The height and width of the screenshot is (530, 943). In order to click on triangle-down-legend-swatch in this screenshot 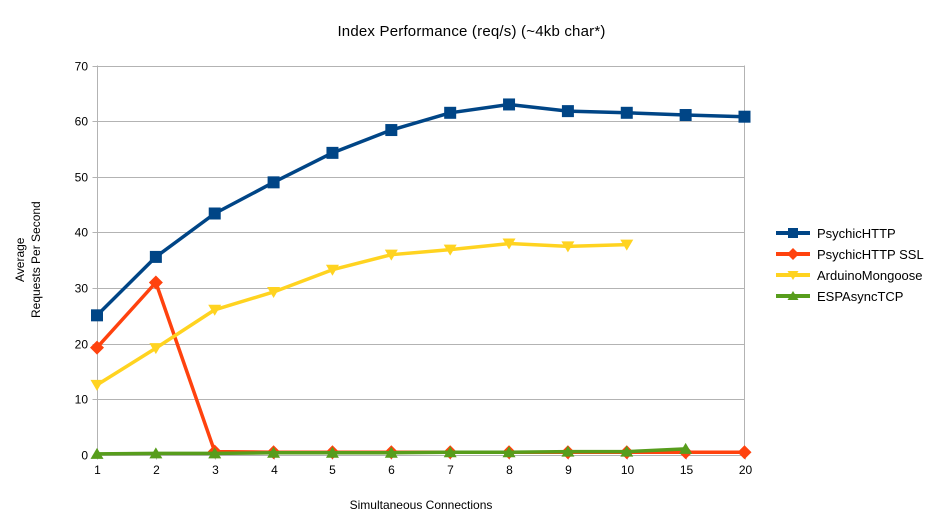, I will do `click(793, 275)`.